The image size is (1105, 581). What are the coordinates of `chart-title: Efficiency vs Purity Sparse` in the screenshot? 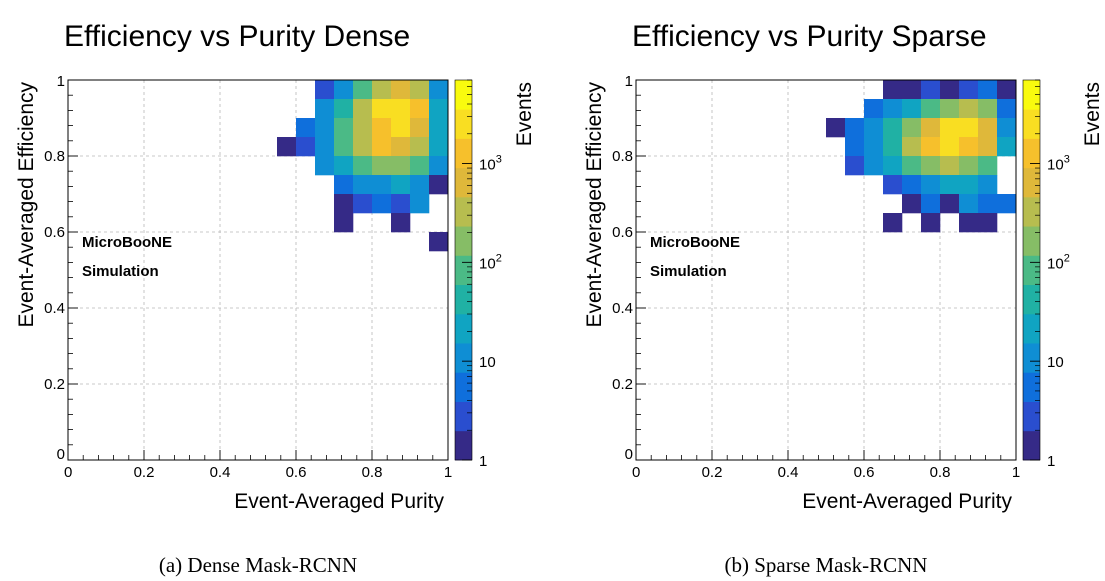 It's located at (809, 36).